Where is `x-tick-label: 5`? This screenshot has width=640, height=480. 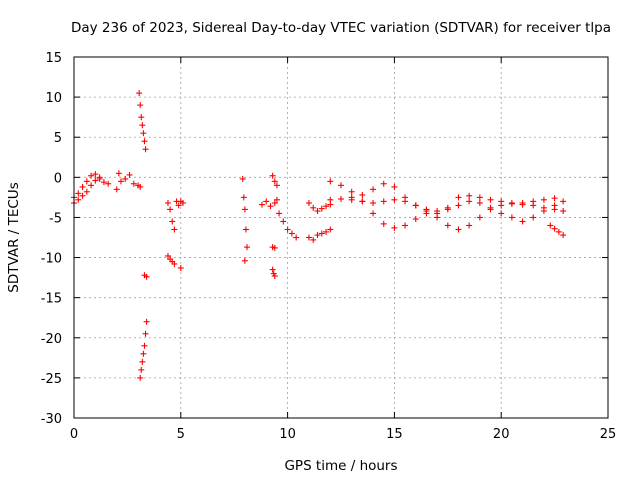
x-tick-label: 5 is located at coordinates (181, 434).